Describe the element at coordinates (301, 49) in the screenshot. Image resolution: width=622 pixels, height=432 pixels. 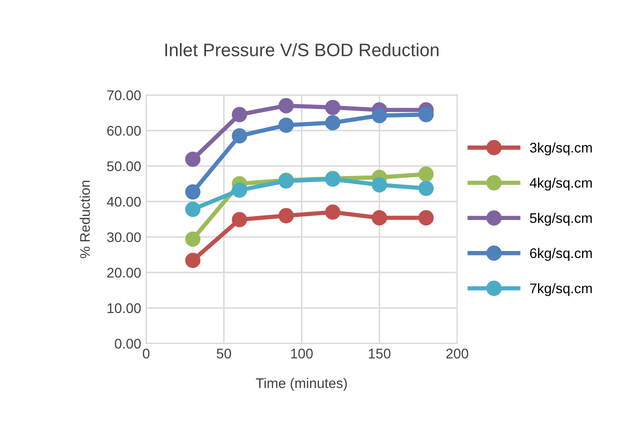
I see `chart-title: Inlet Pressure V/S BOD Reduction` at that location.